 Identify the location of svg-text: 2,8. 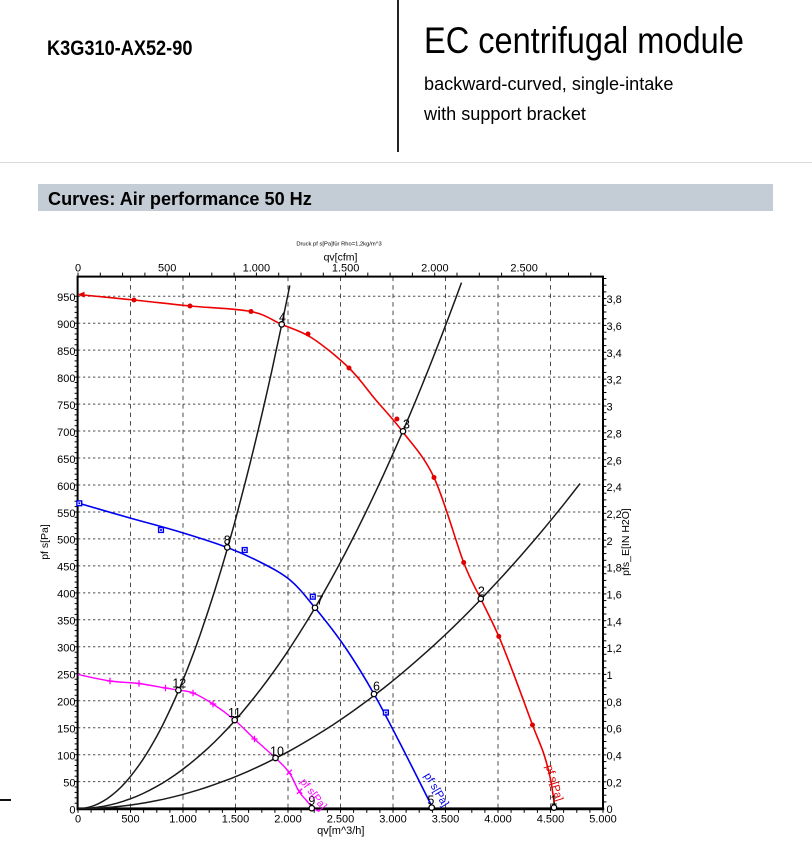
(614, 434).